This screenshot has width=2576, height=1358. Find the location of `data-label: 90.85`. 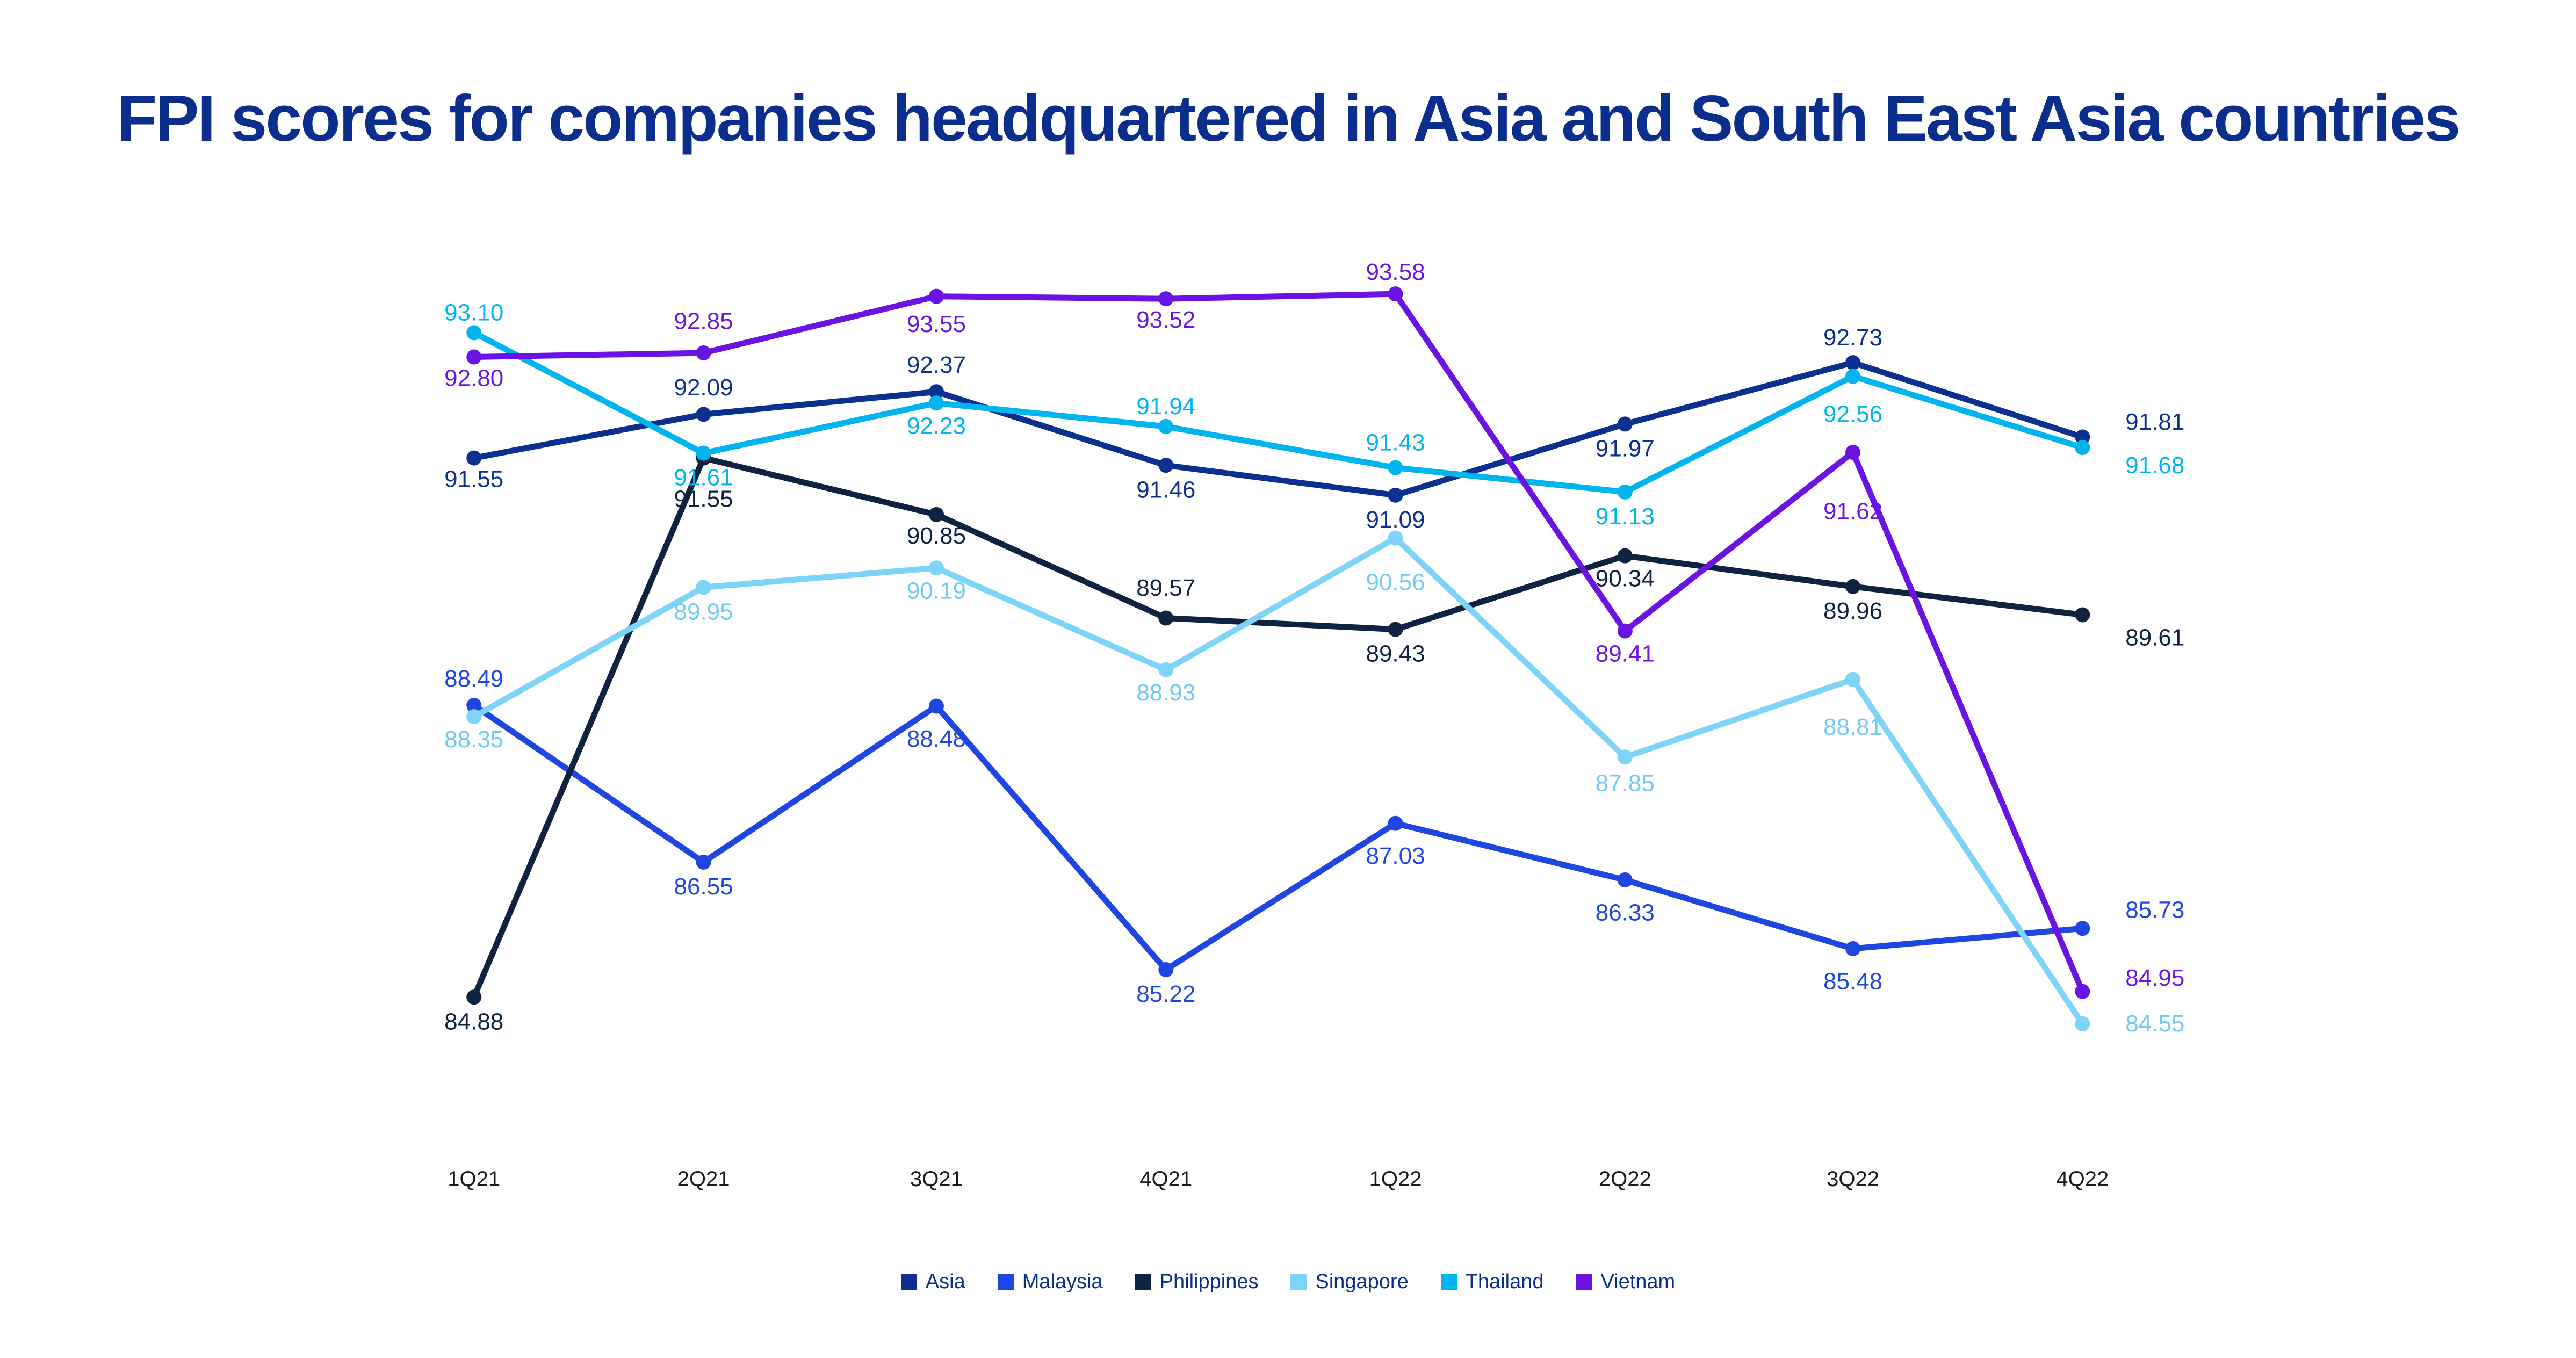

data-label: 90.85 is located at coordinates (937, 536).